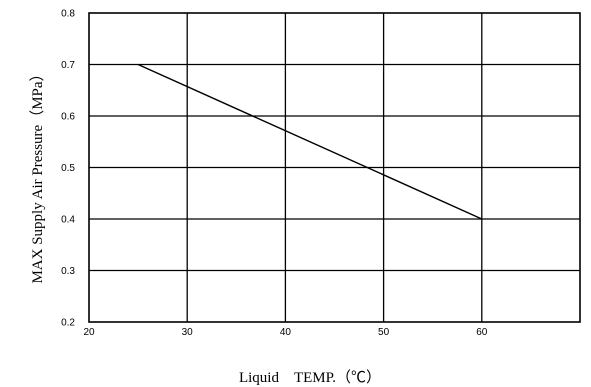  Describe the element at coordinates (68, 271) in the screenshot. I see `y-tick-label: 0.3` at that location.